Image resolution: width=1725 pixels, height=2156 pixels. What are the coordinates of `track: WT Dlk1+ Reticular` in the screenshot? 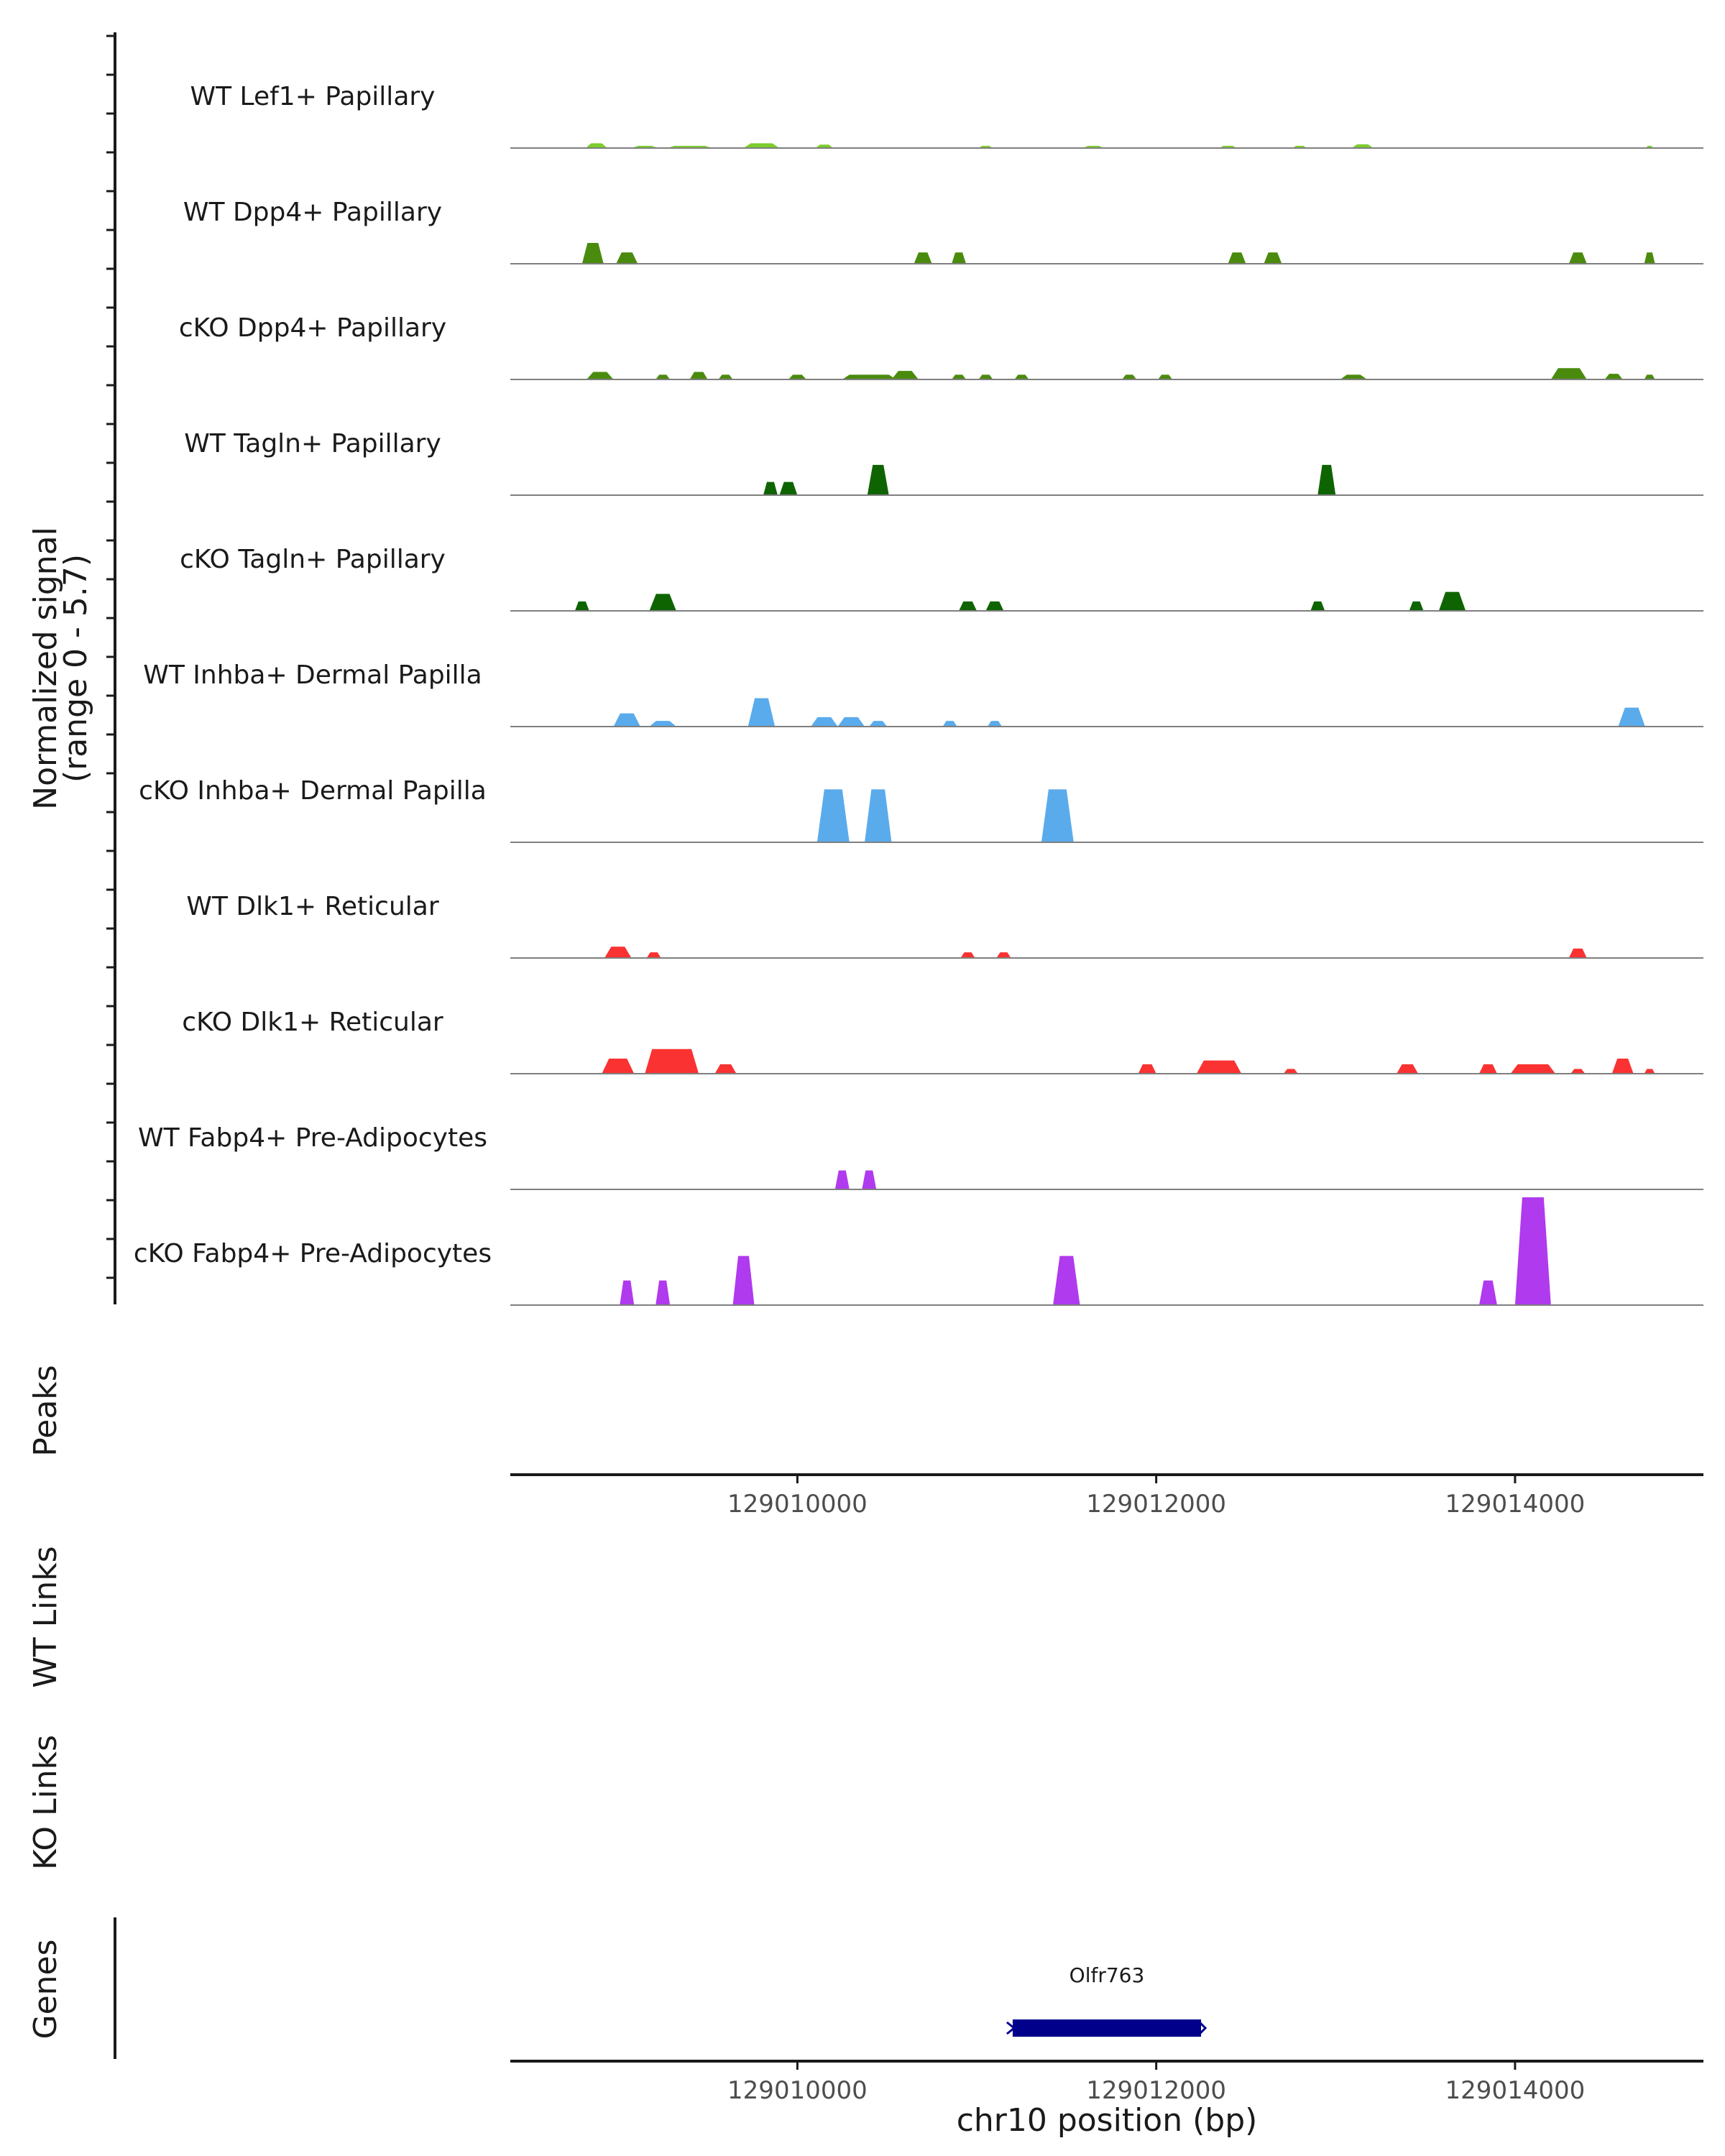 It's located at (944, 925).